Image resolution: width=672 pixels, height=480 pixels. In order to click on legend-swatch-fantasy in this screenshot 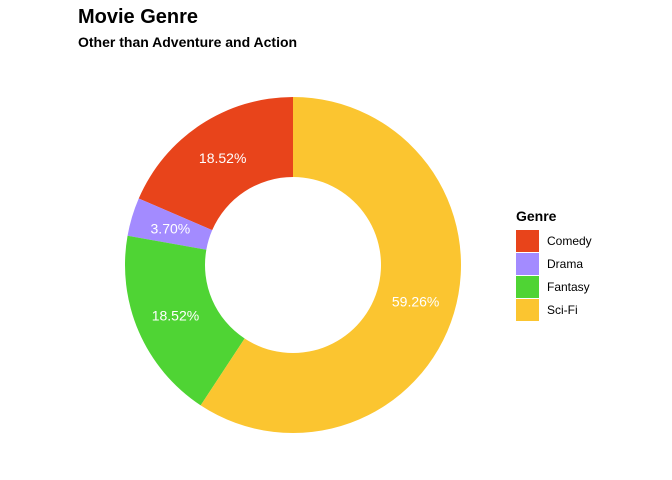, I will do `click(527, 286)`.